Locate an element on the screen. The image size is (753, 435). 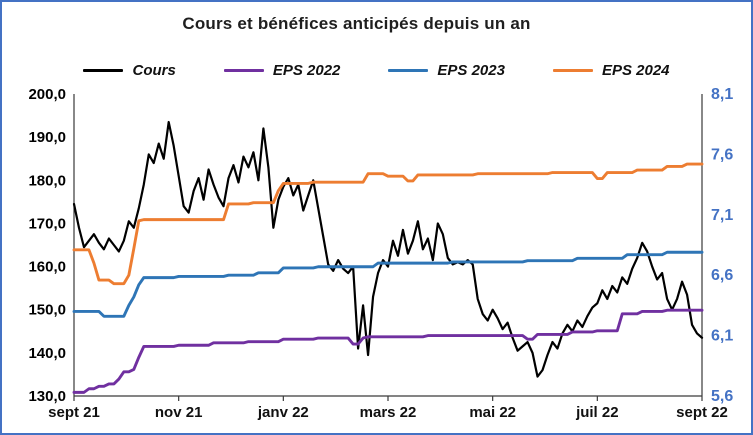
x-axis-tick-label: mars 22 is located at coordinates (388, 412).